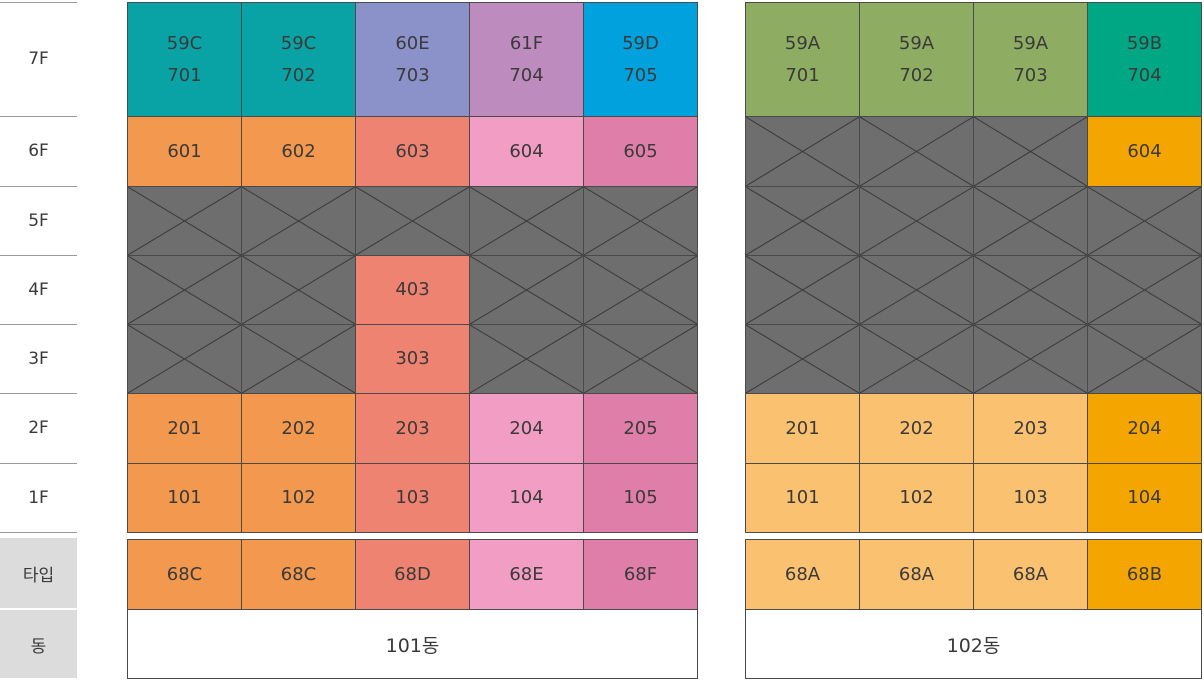  I want to click on unit-number-label: 205, so click(640, 428).